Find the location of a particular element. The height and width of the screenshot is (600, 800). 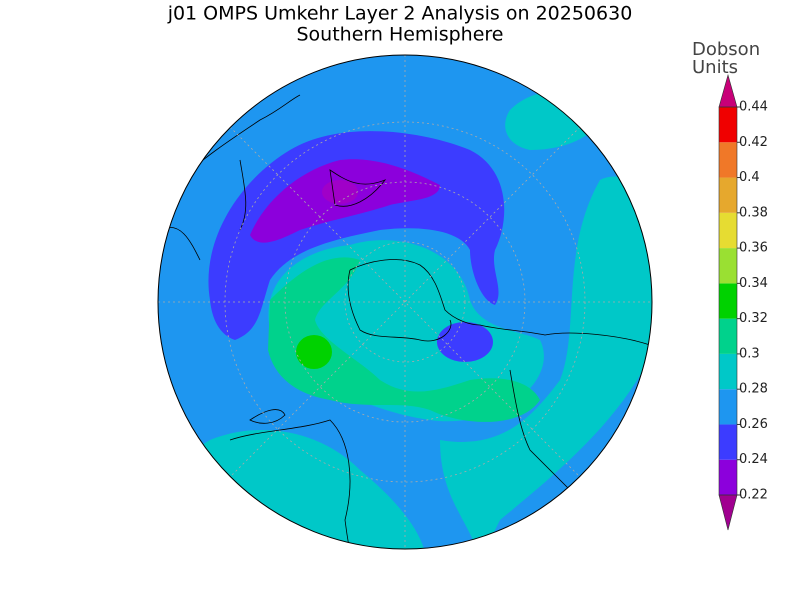

subtitle: Southern Hemisphere is located at coordinates (399, 35).